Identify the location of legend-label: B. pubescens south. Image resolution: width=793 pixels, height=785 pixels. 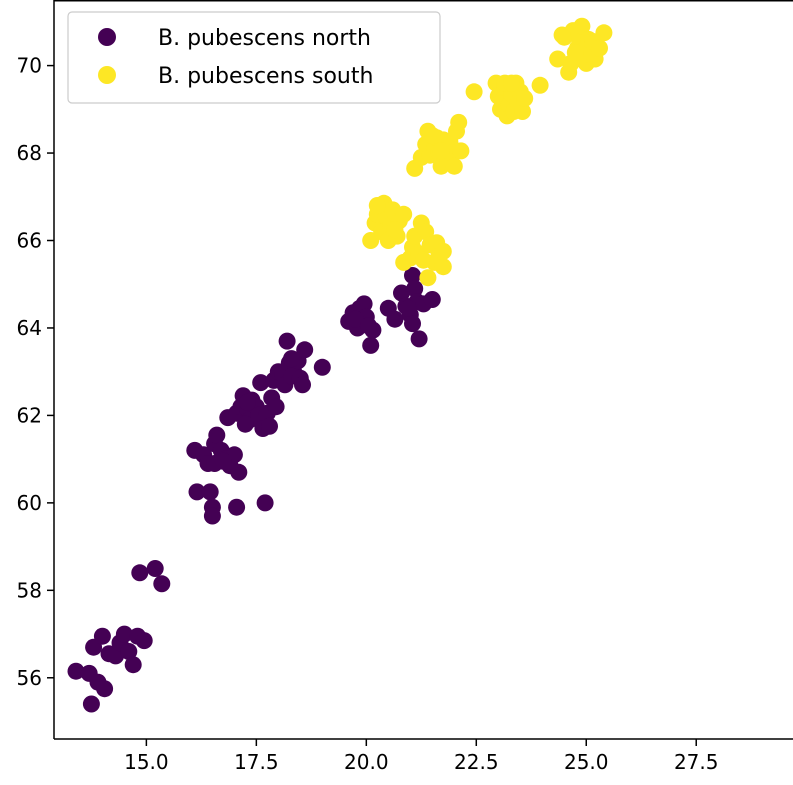
(265, 76).